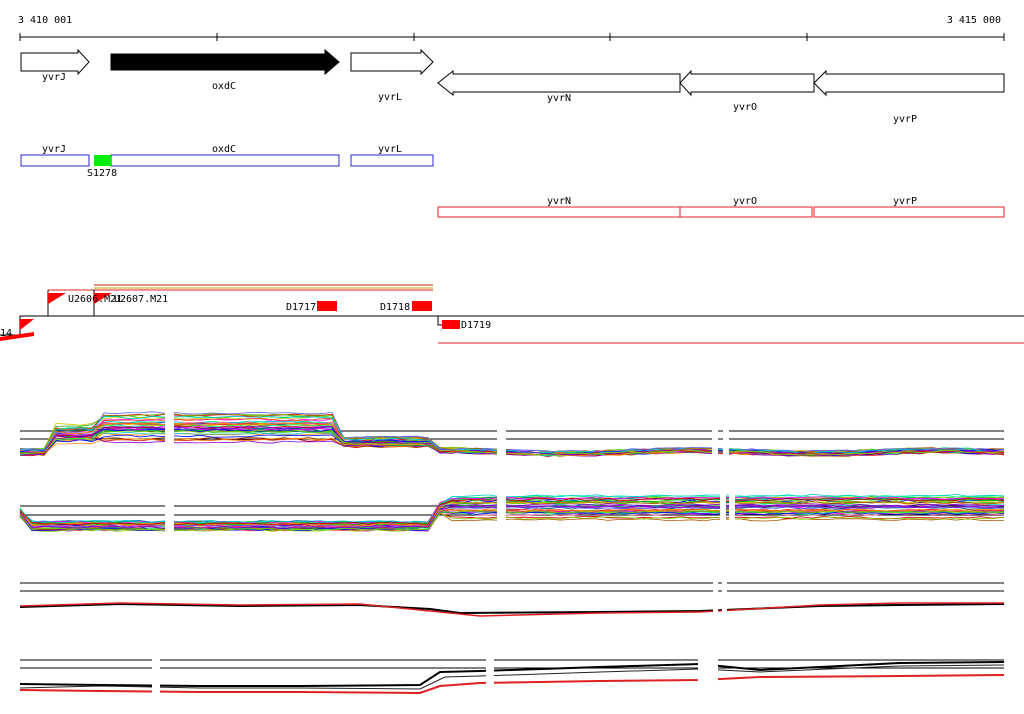  Describe the element at coordinates (905, 201) in the screenshot. I see `segment-label: yvrP` at that location.